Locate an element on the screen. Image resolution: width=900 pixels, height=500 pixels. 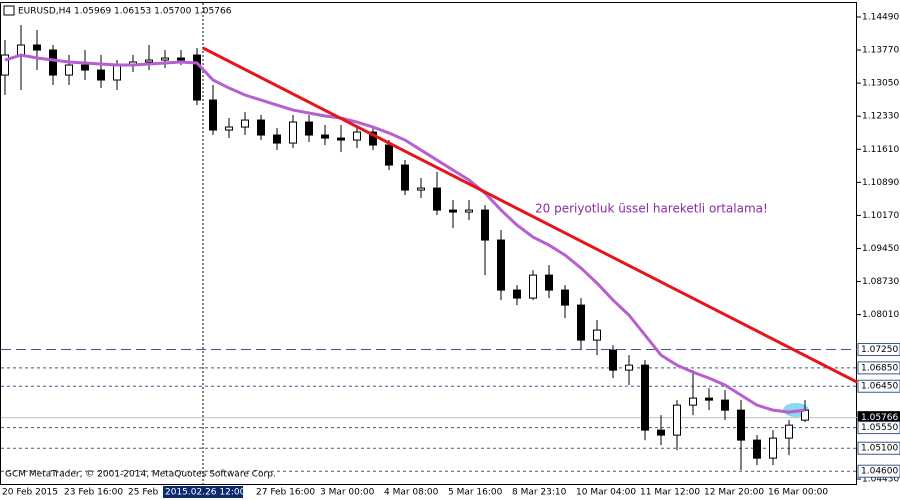
level-label: 1.05766 is located at coordinates (879, 418).